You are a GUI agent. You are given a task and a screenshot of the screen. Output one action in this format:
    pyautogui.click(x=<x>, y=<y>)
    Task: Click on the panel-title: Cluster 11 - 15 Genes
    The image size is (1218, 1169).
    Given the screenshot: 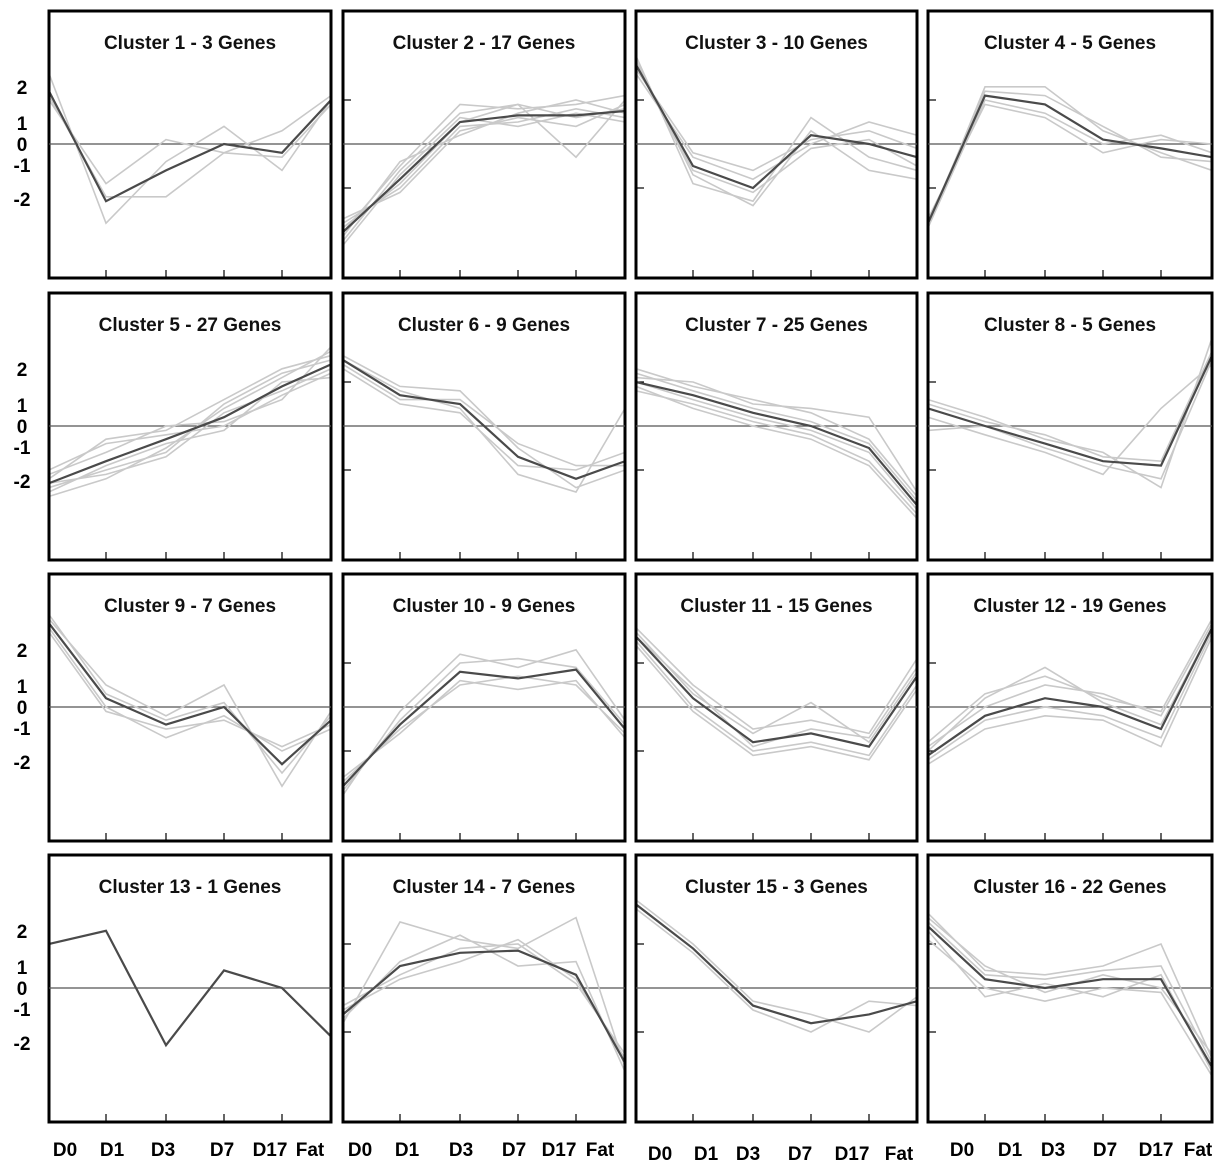 What is the action you would take?
    pyautogui.click(x=776, y=606)
    